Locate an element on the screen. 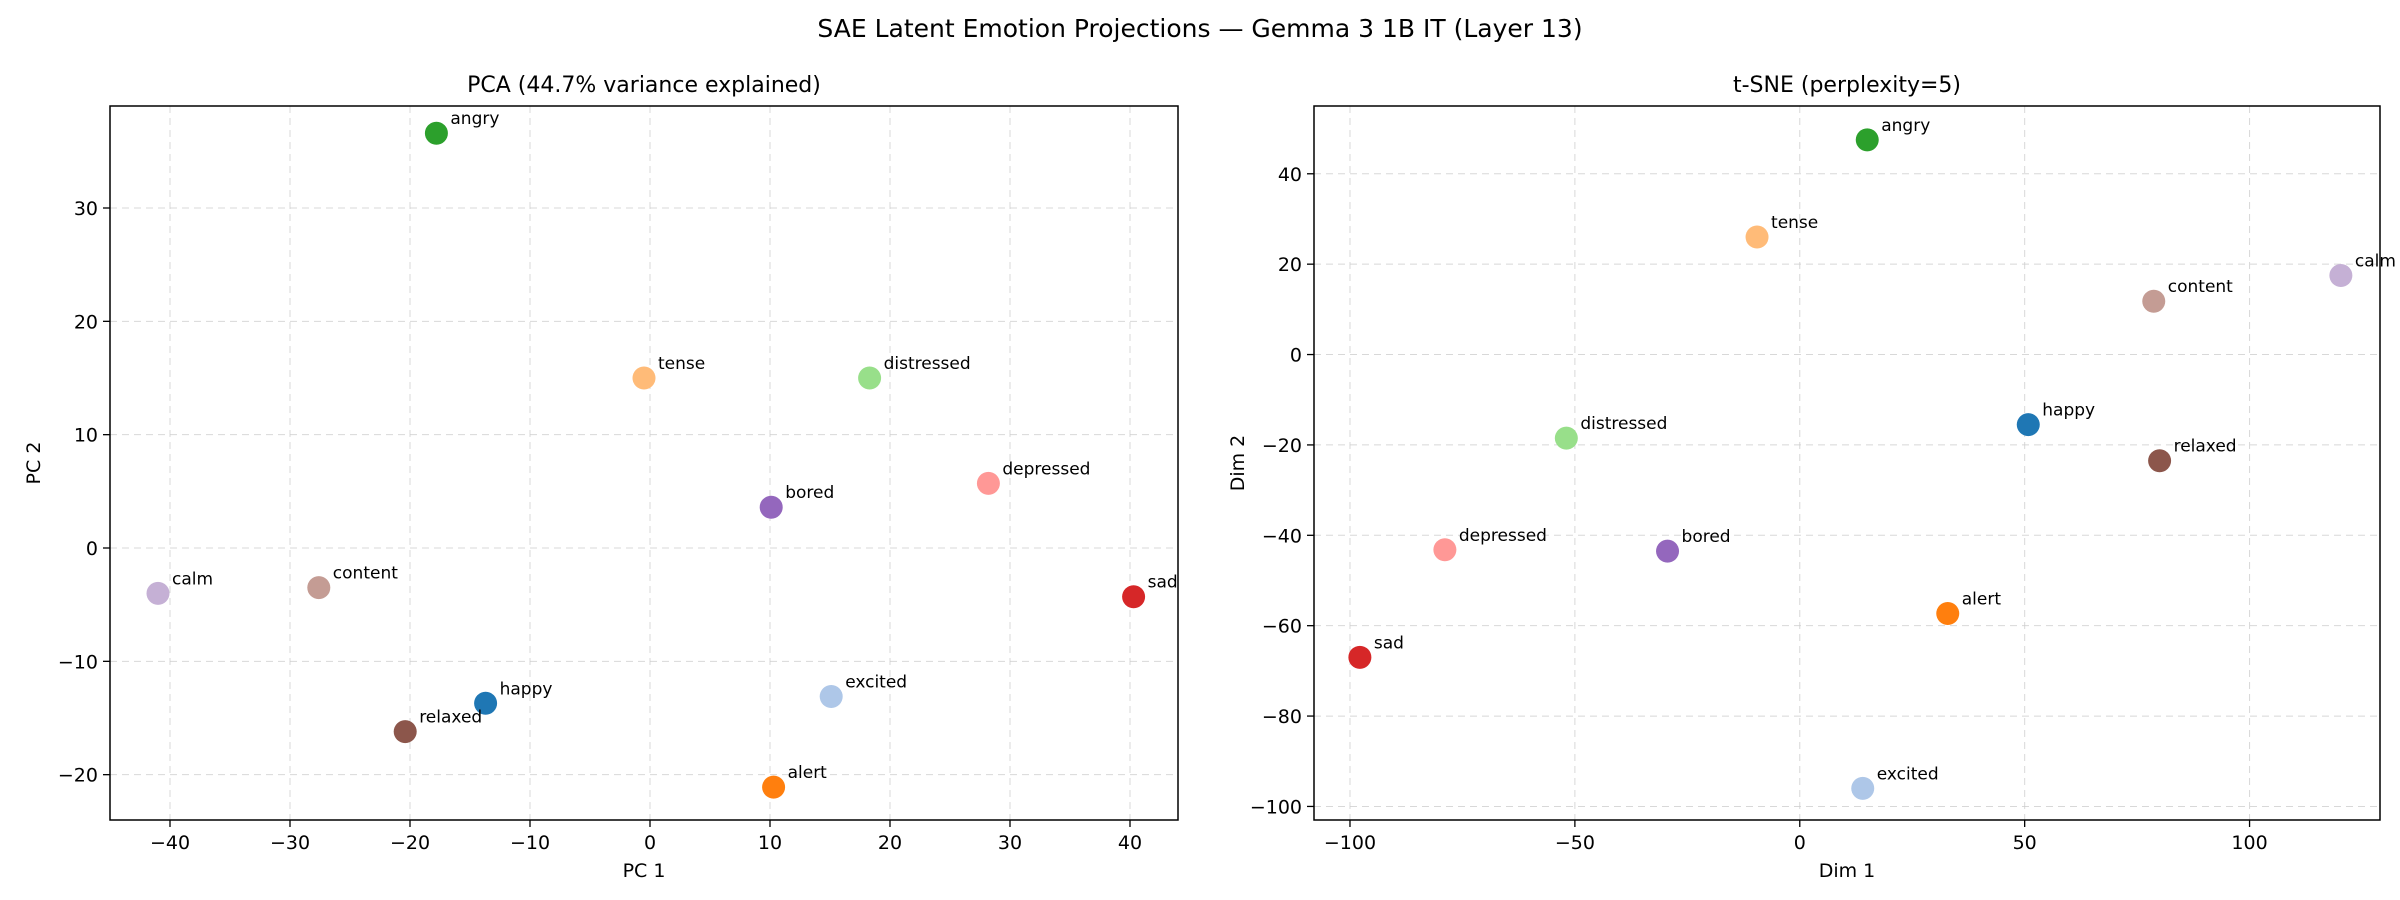  tsne-x-tick-label: 0 is located at coordinates (1800, 843).